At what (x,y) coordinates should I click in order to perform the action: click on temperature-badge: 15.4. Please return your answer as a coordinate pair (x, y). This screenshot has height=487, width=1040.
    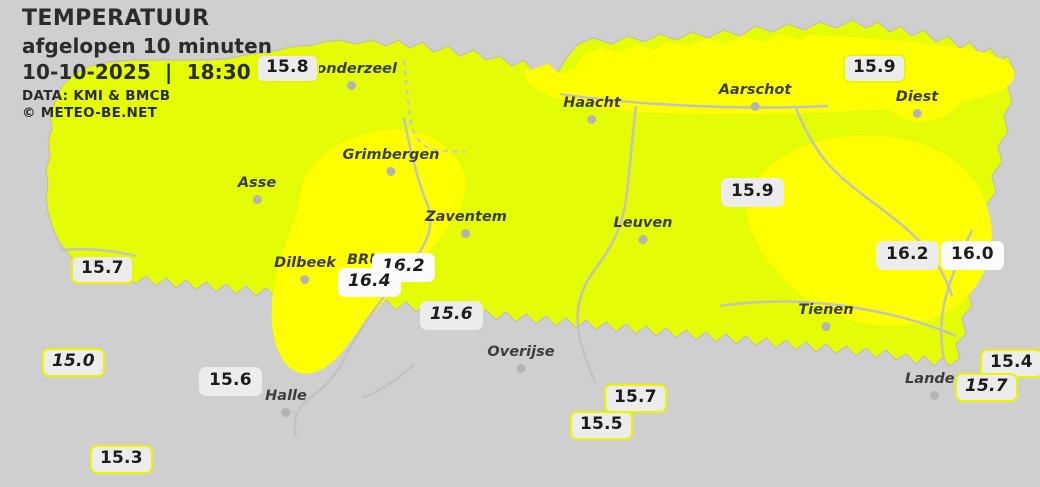
    Looking at the image, I should click on (1010, 363).